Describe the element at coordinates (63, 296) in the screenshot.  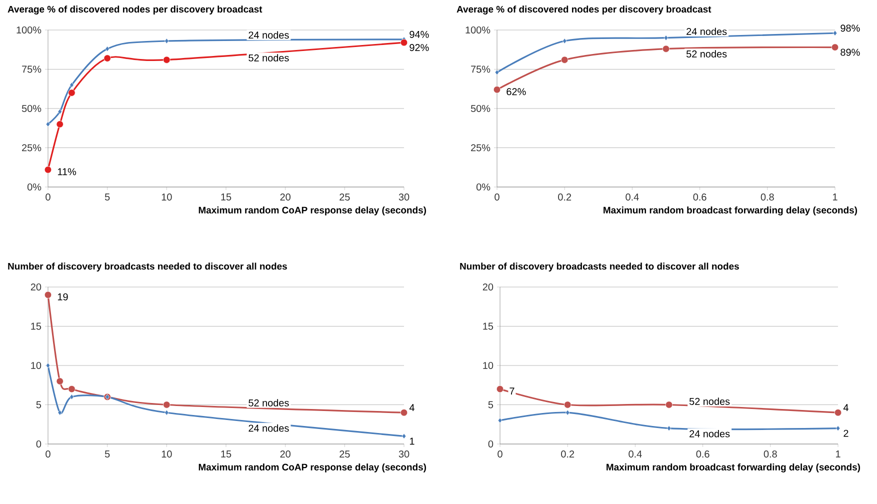
I see `data-label: 19` at that location.